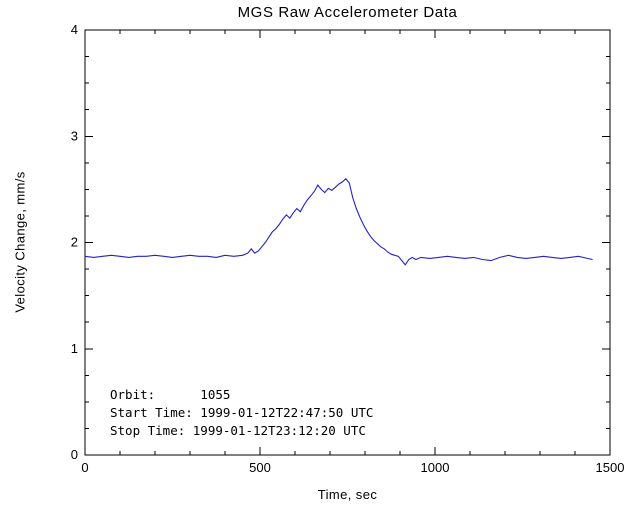 This screenshot has width=640, height=512. I want to click on y-tick-label: 1, so click(74, 348).